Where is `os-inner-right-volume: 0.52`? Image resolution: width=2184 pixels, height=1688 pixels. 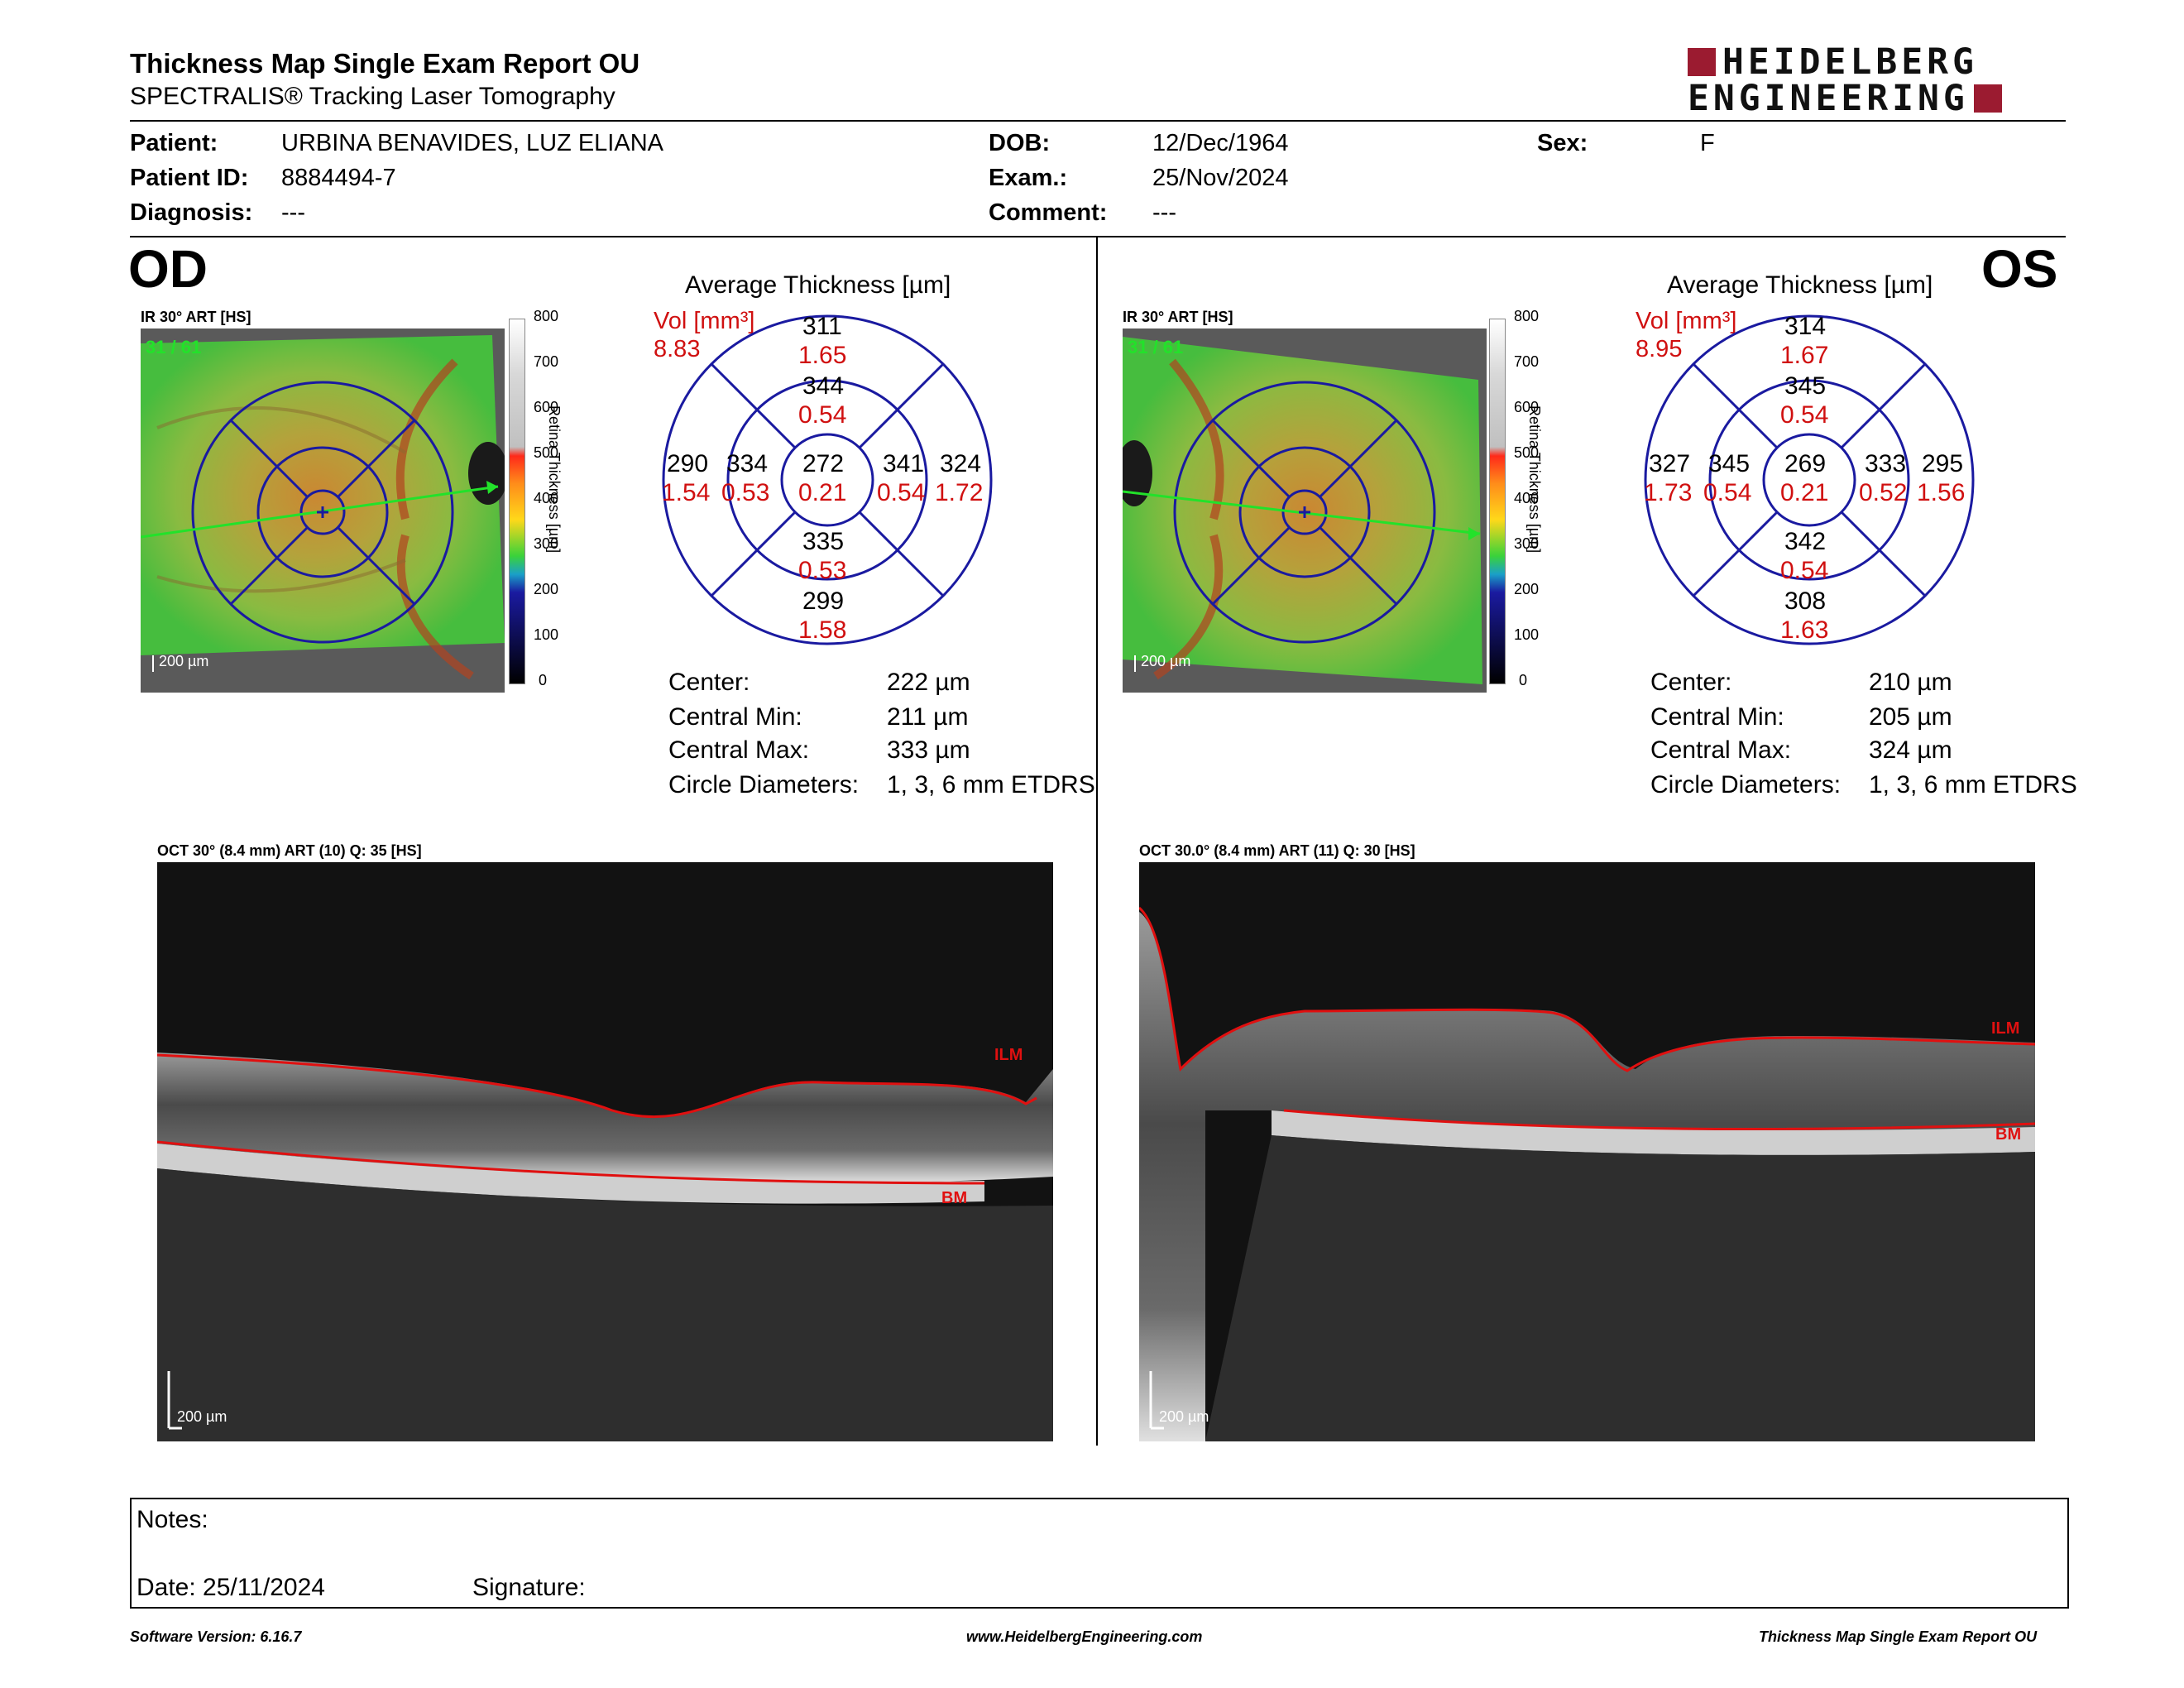
os-inner-right-volume: 0.52 is located at coordinates (1883, 492).